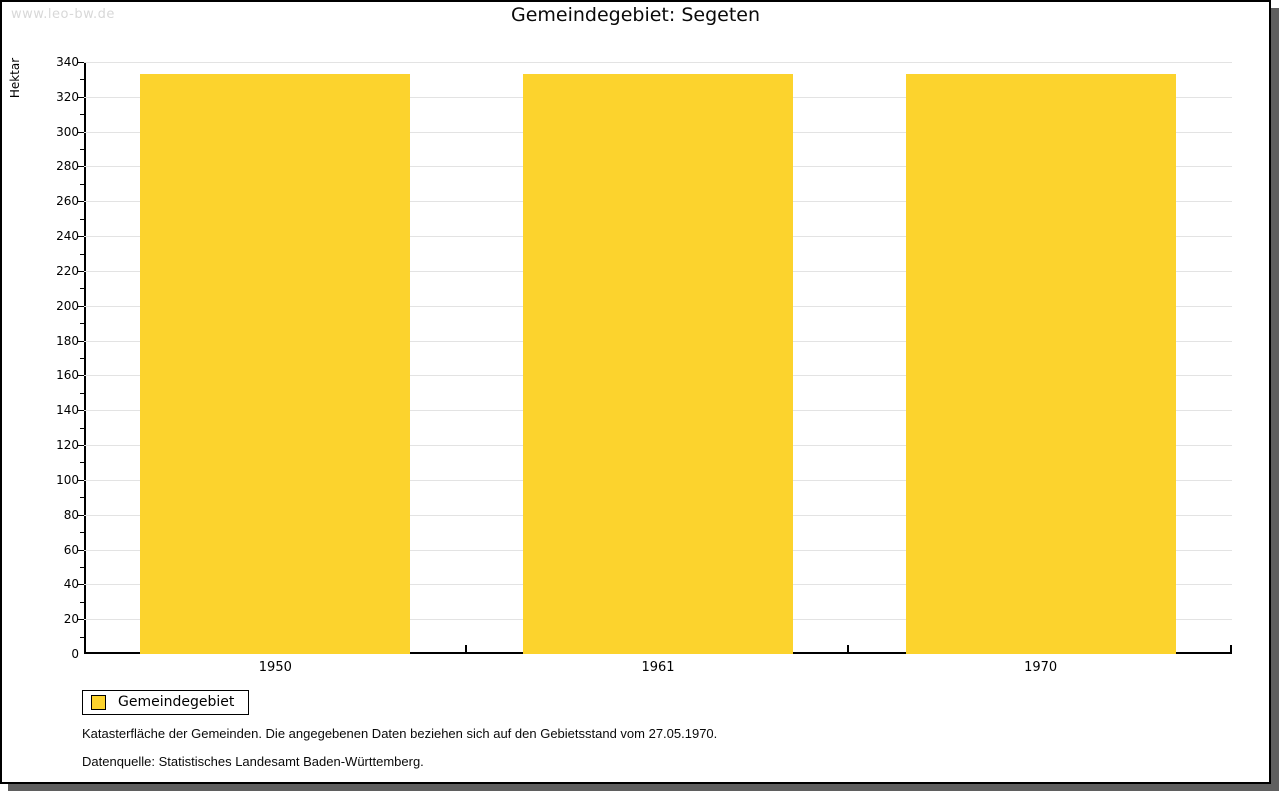 This screenshot has height=791, width=1280. What do you see at coordinates (658, 62) in the screenshot?
I see `gridline` at bounding box center [658, 62].